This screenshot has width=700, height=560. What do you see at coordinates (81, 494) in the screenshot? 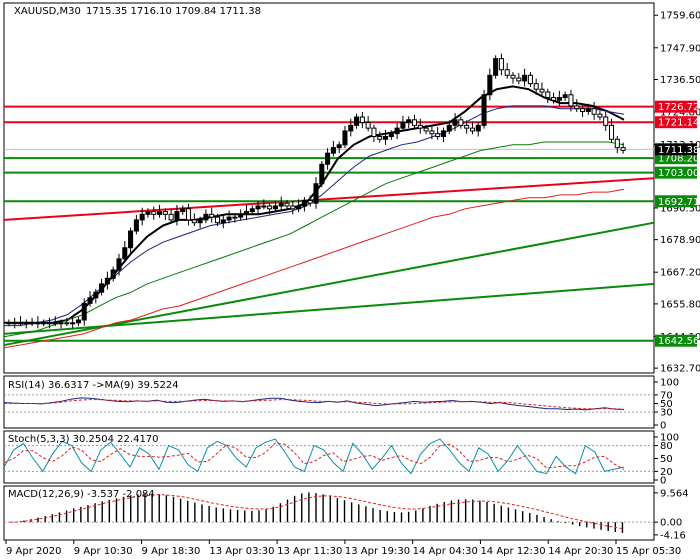
I see `macd-title: MACD(12,26,9) -3.537 -2.084` at bounding box center [81, 494].